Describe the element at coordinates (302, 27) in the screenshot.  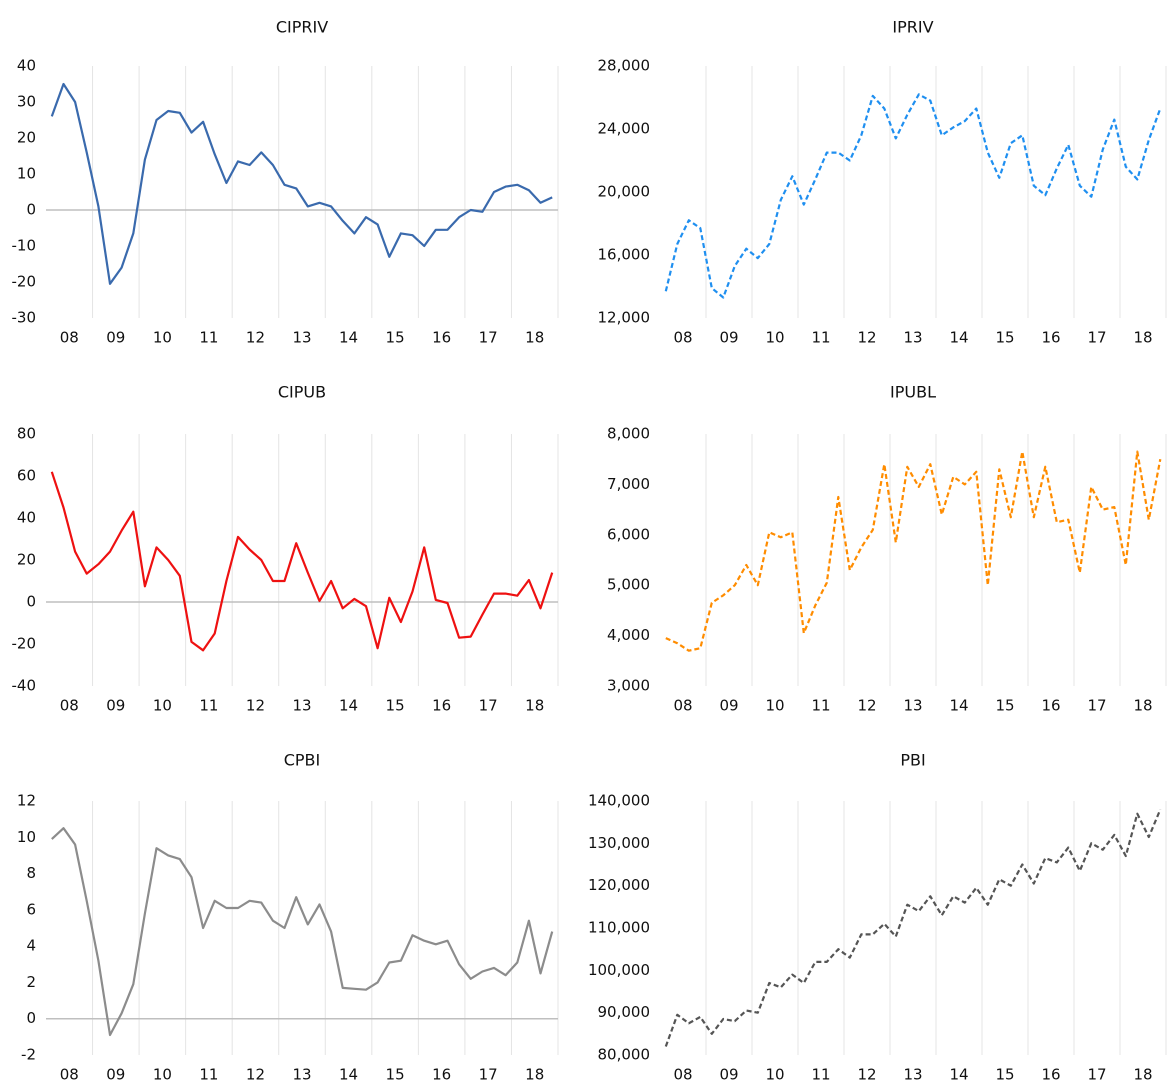
I see `chart-title: CIPRIV` at that location.